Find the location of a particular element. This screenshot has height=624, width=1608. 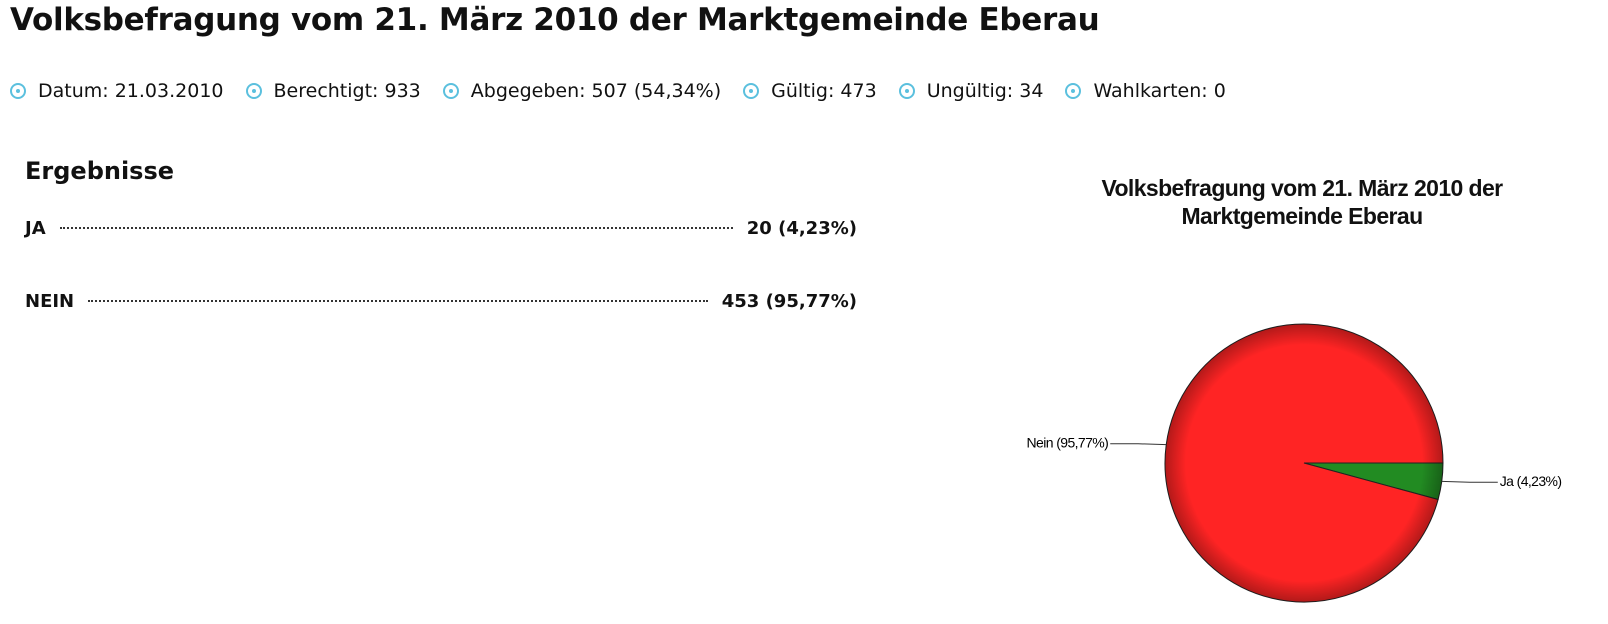

stat-text: Berechtigt: 933 is located at coordinates (347, 91).